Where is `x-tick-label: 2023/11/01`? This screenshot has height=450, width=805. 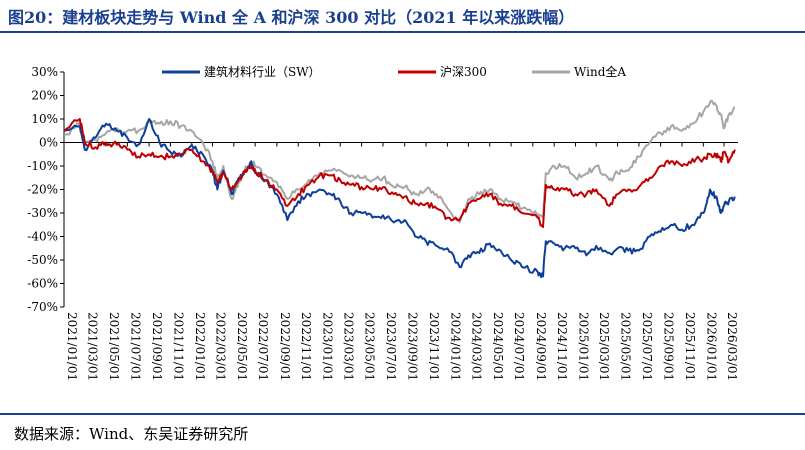
x-tick-label: 2023/11/01 is located at coordinates (434, 346).